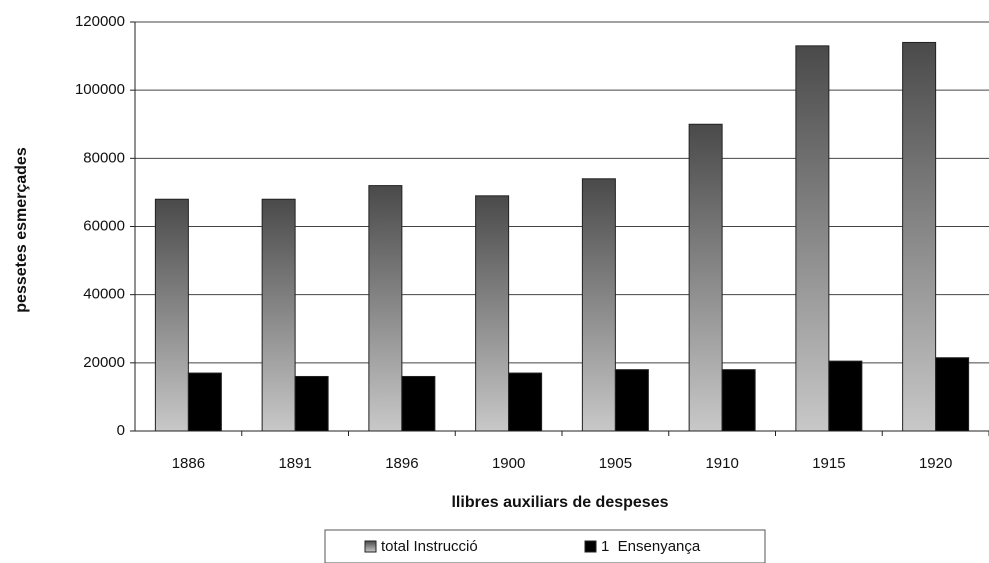 This screenshot has width=989, height=563. I want to click on x-tick-label: 1910, so click(721, 463).